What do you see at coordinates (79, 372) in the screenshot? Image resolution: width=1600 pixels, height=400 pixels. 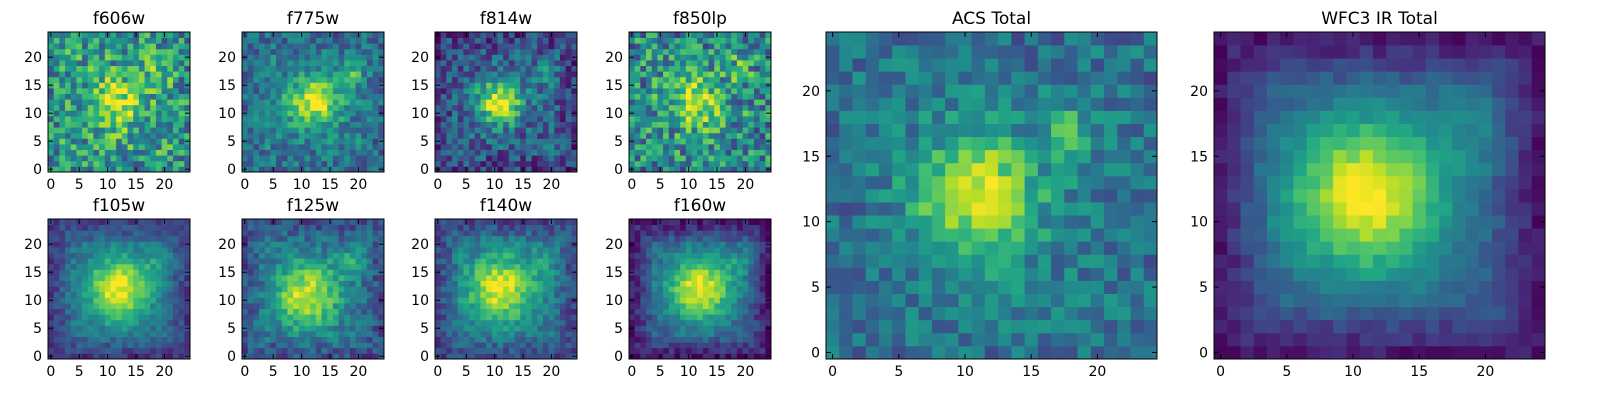 I see `x-tick-label: 5` at bounding box center [79, 372].